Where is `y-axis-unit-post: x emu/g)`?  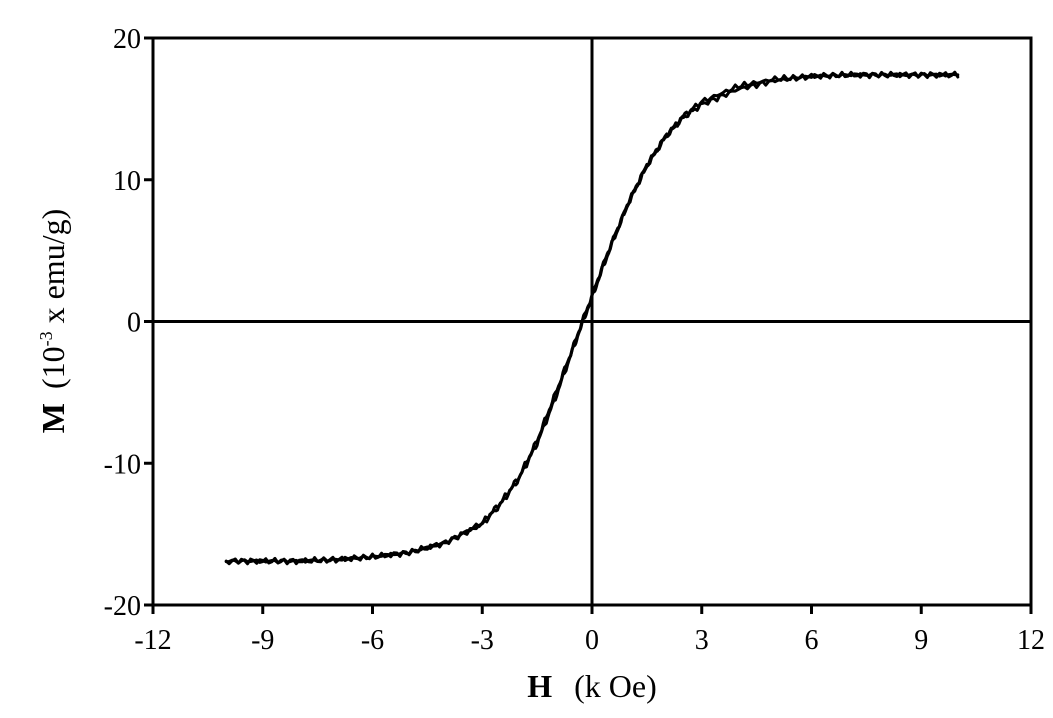 y-axis-unit-post: x emu/g) is located at coordinates (53, 270).